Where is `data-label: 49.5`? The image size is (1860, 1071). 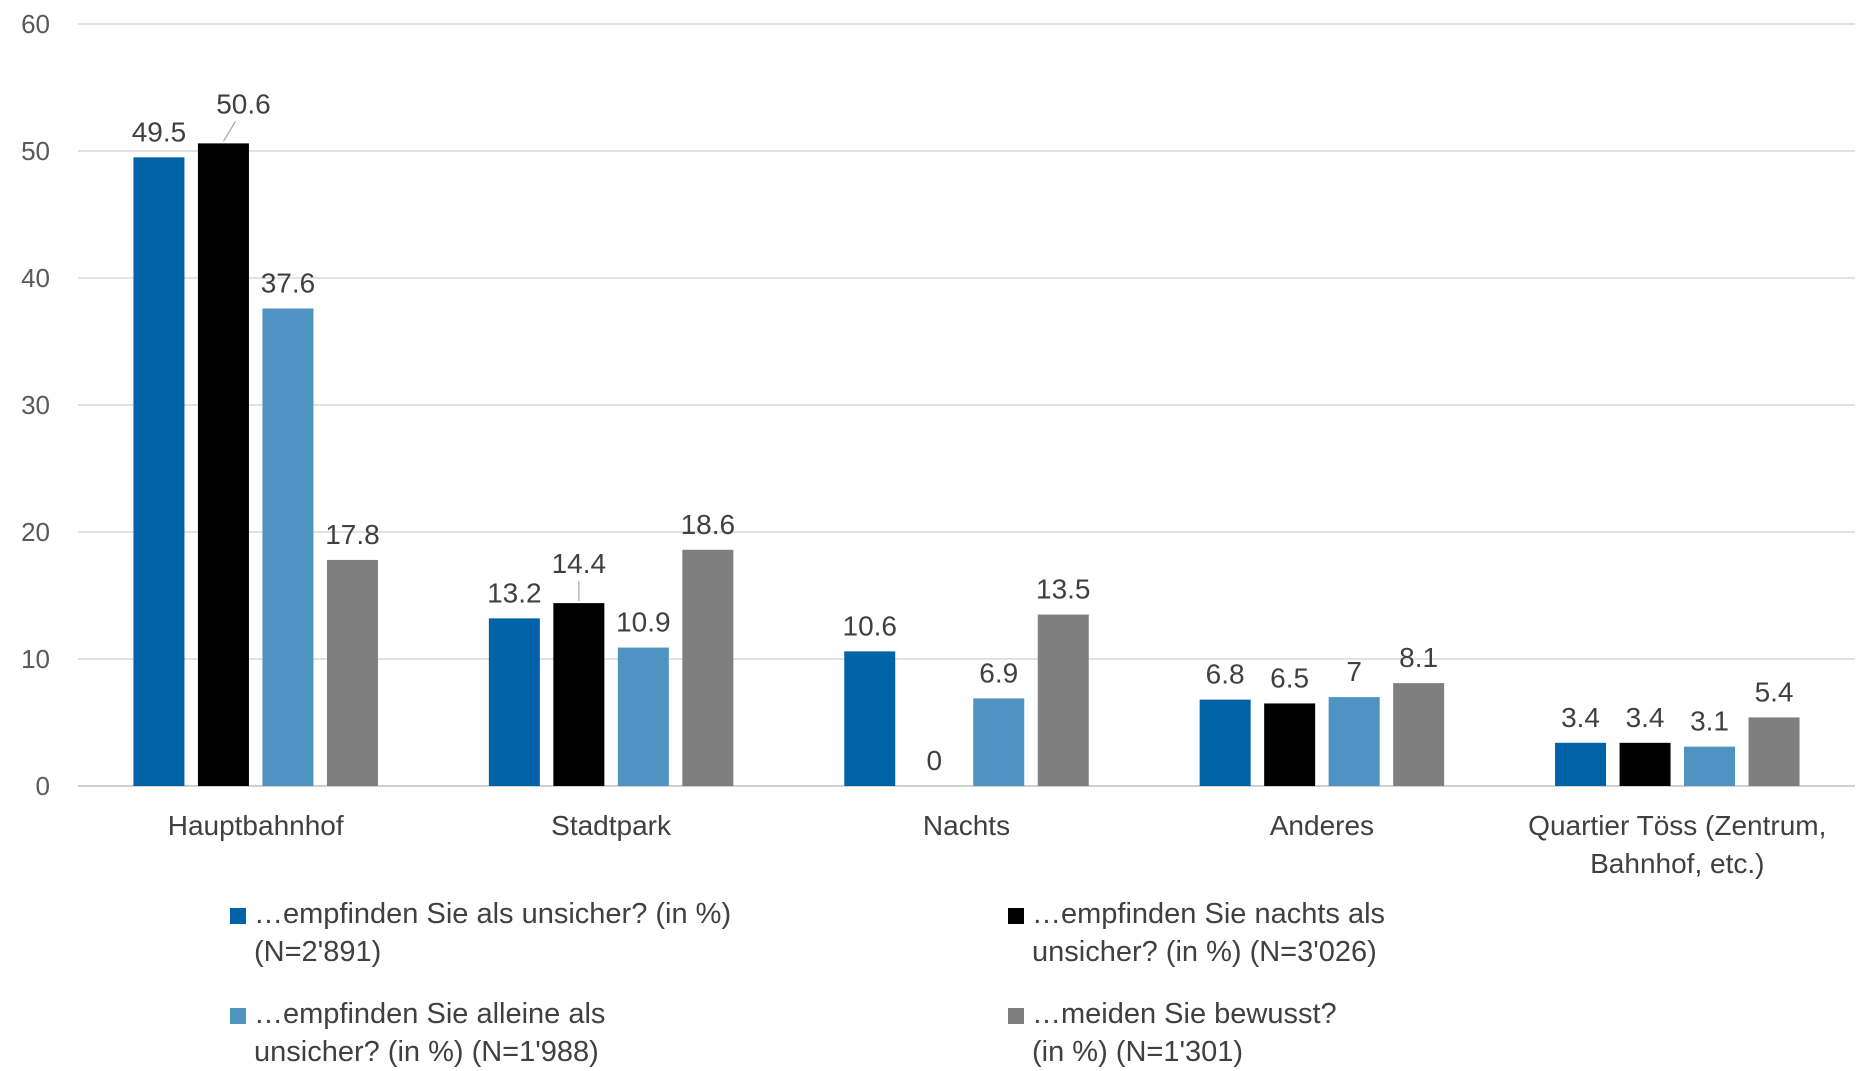 data-label: 49.5 is located at coordinates (159, 131).